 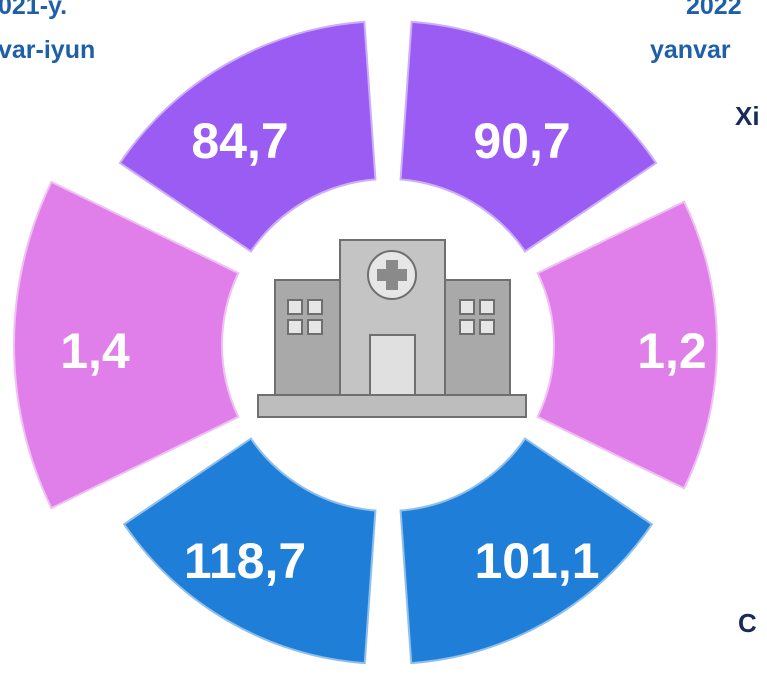 I want to click on segment-label: 1,4, so click(x=95, y=351).